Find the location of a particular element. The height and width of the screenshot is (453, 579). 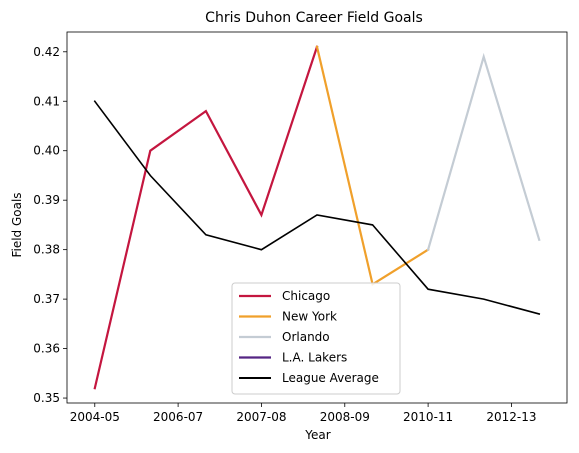

x-tick-label: 2008-09 is located at coordinates (345, 417).